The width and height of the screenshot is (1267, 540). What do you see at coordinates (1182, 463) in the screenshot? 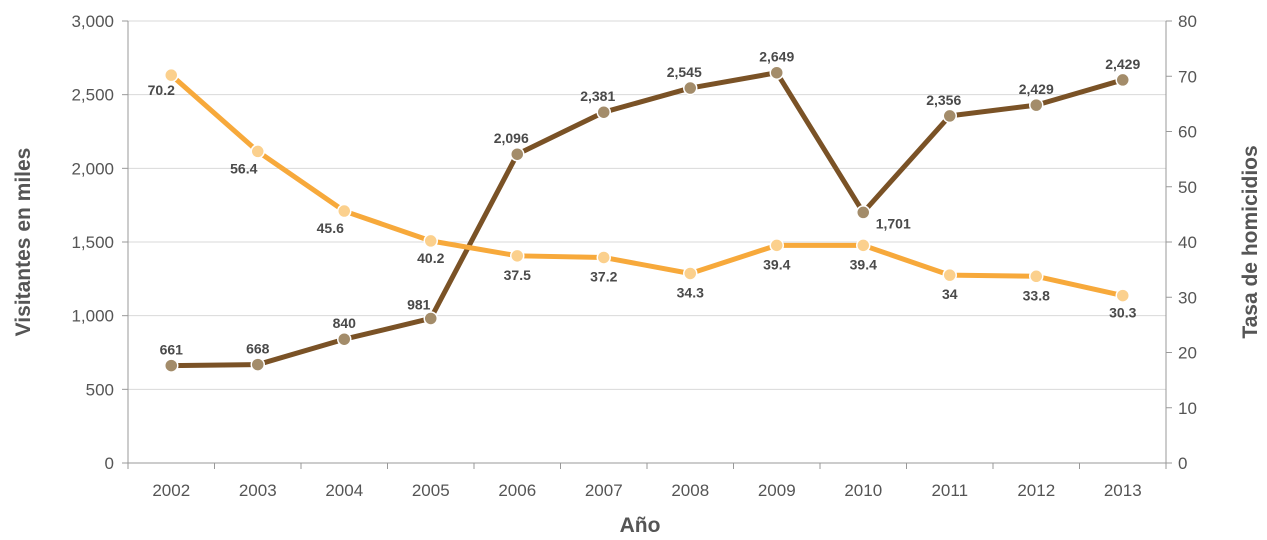
I see `y-right-tick-label: 0` at bounding box center [1182, 463].